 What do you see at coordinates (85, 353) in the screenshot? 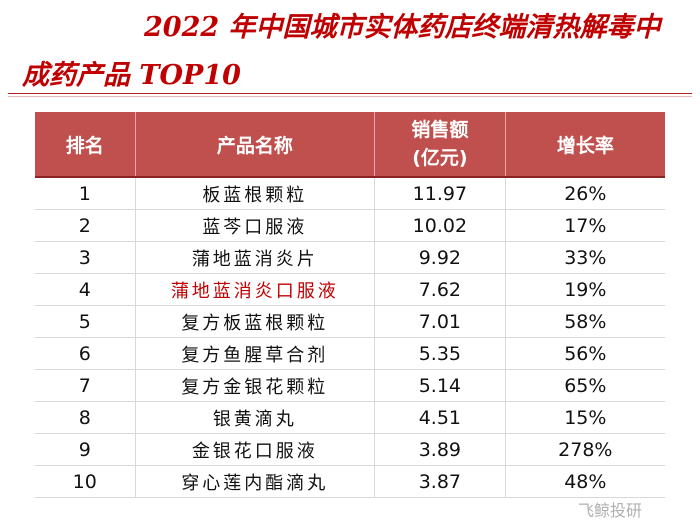
I see `cell-rank: 6` at bounding box center [85, 353].